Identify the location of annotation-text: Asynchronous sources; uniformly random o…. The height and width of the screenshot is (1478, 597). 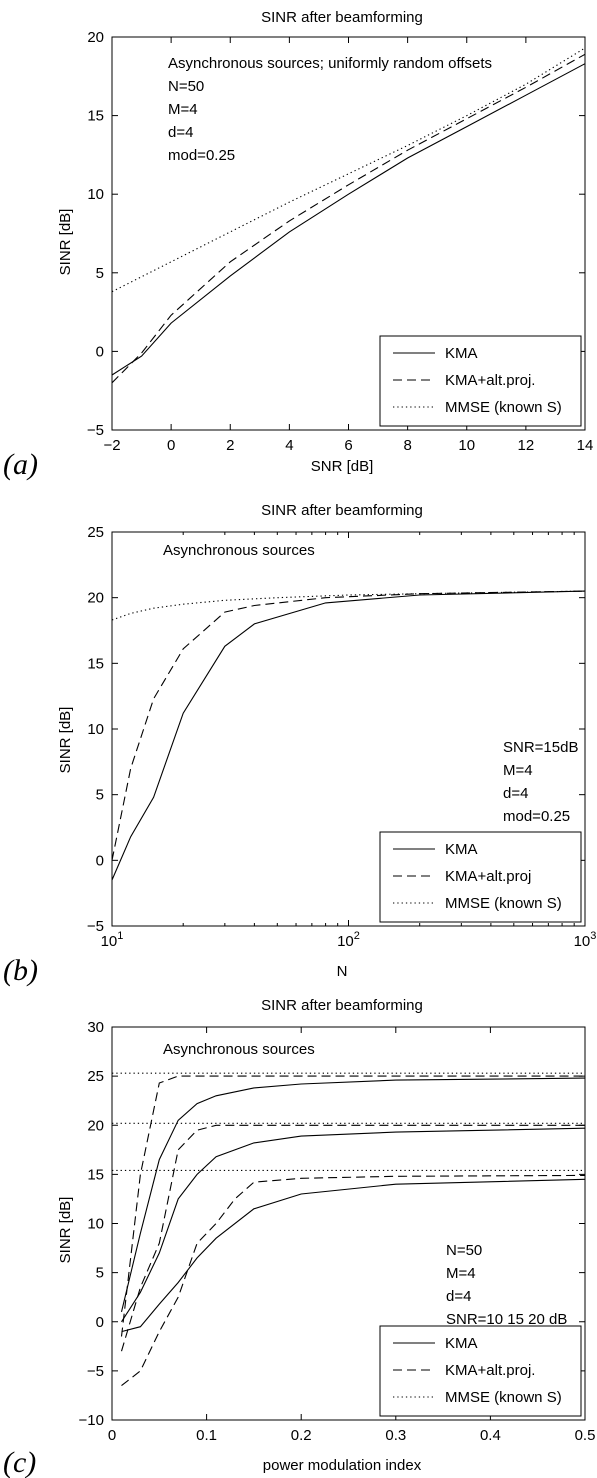
(330, 109).